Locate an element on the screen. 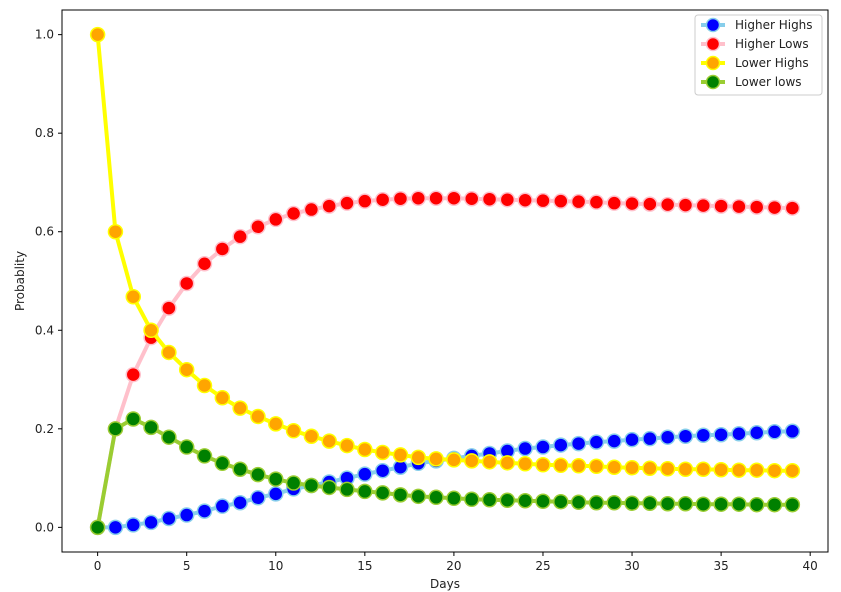 The image size is (841, 592). x-tick-label: 40 is located at coordinates (810, 566).